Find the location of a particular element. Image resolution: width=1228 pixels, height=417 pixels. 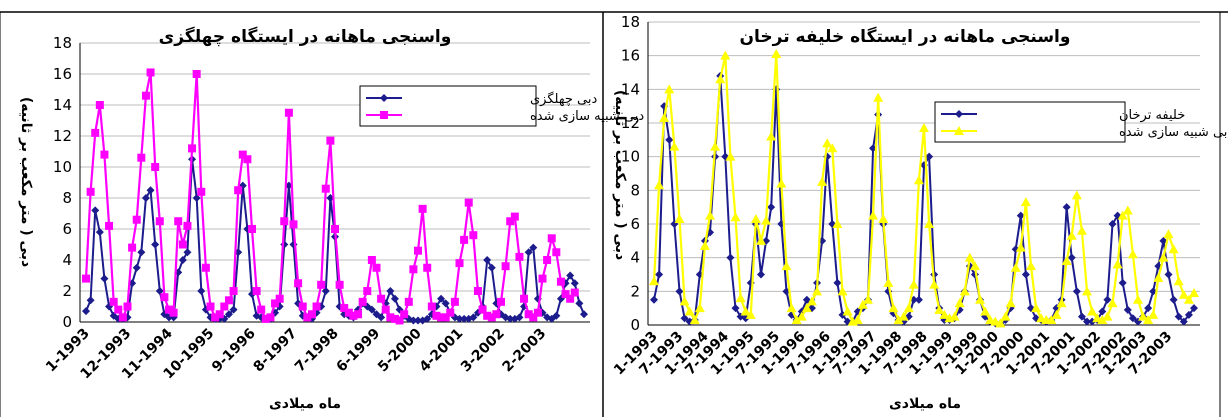

y-tick-label: 18 is located at coordinates (630, 22).